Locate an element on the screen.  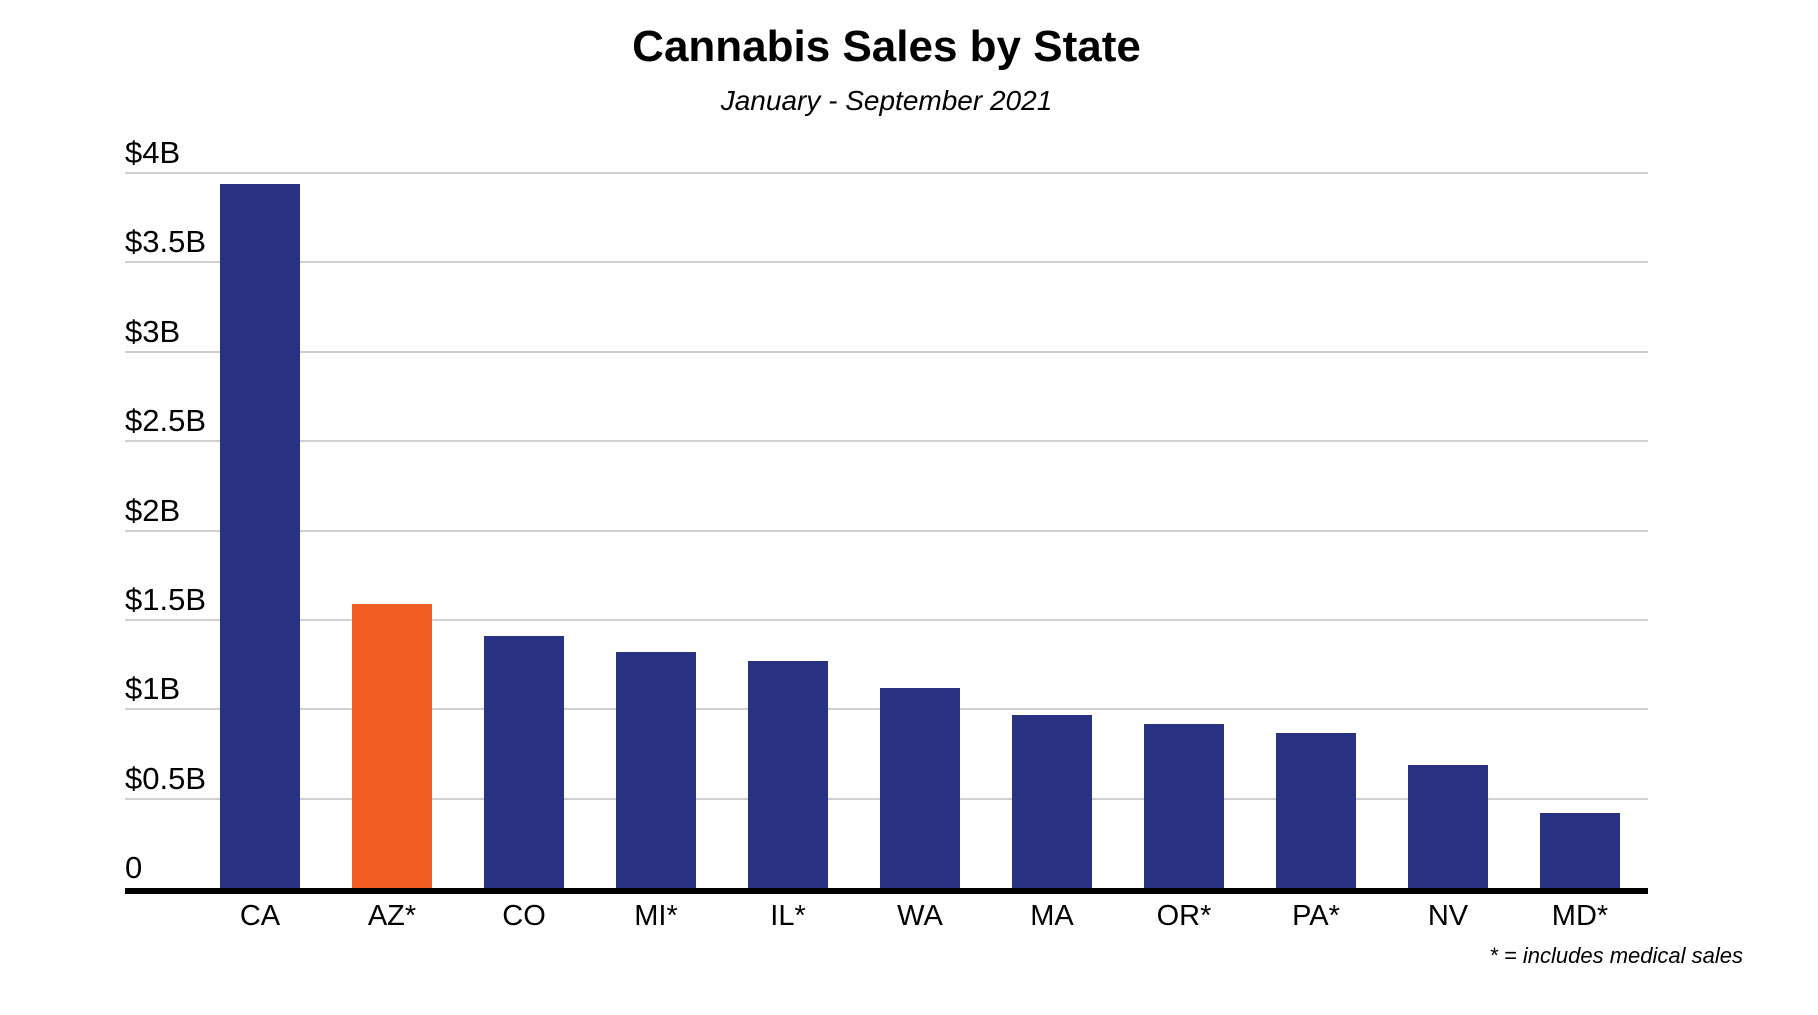
chart-title: Cannabis Sales by State is located at coordinates (886, 46).